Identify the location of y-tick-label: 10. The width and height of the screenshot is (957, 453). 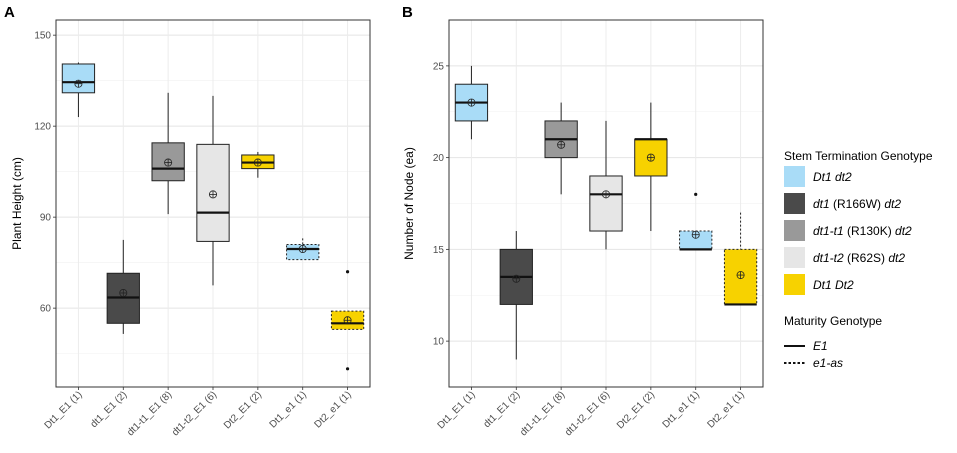
(439, 342).